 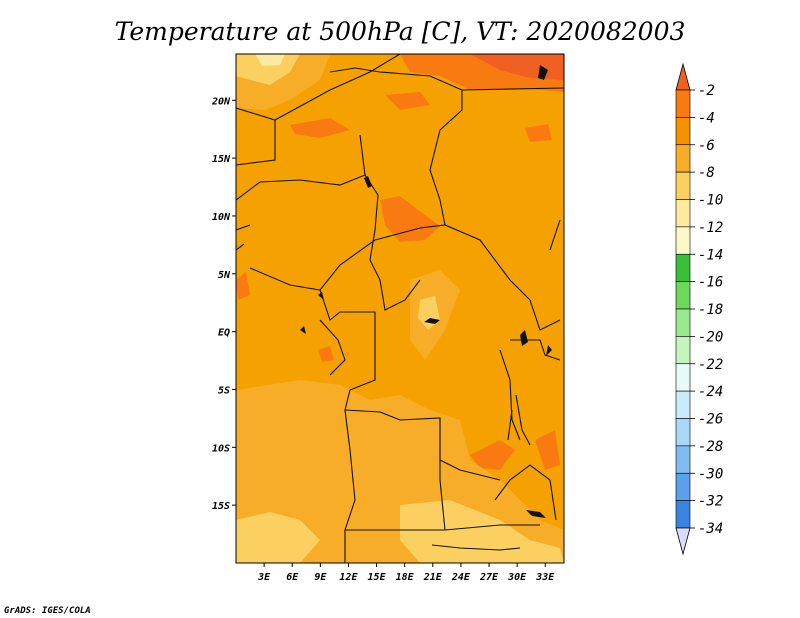 What do you see at coordinates (706, 118) in the screenshot?
I see `colorbar-label: -4` at bounding box center [706, 118].